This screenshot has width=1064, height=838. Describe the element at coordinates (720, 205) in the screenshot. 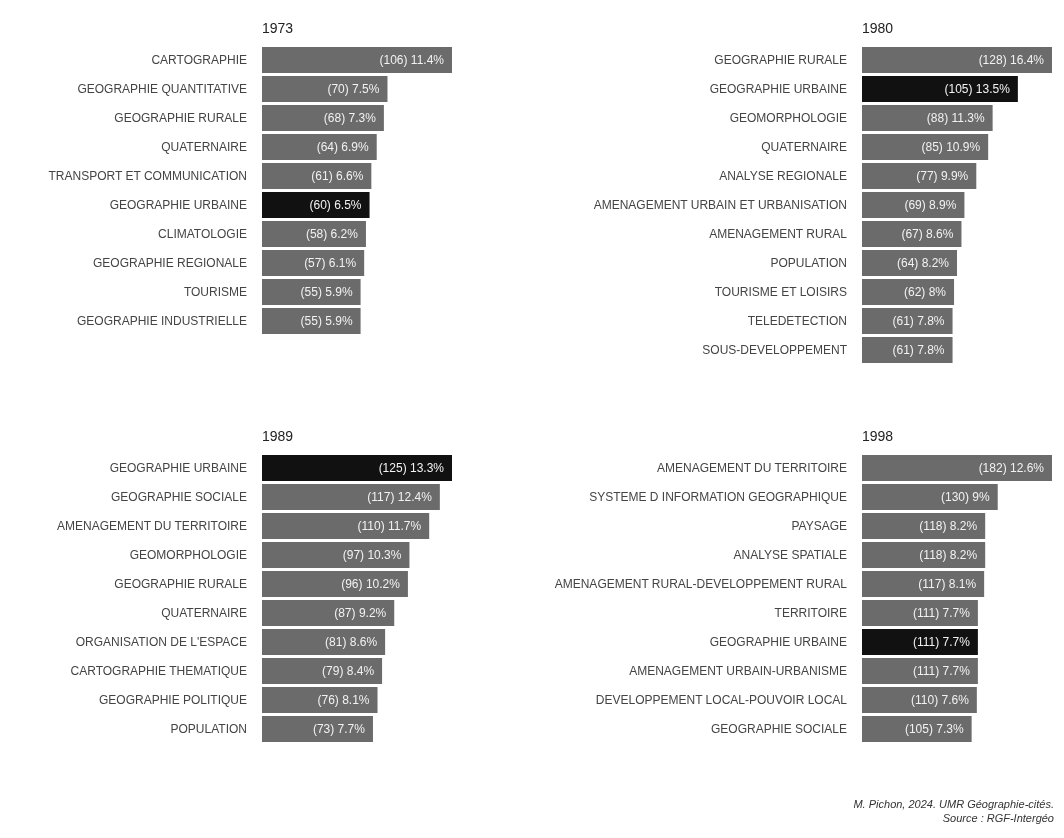

I see `y-tick-label: AMENAGEMENT URBAIN ET URBANISATION` at that location.